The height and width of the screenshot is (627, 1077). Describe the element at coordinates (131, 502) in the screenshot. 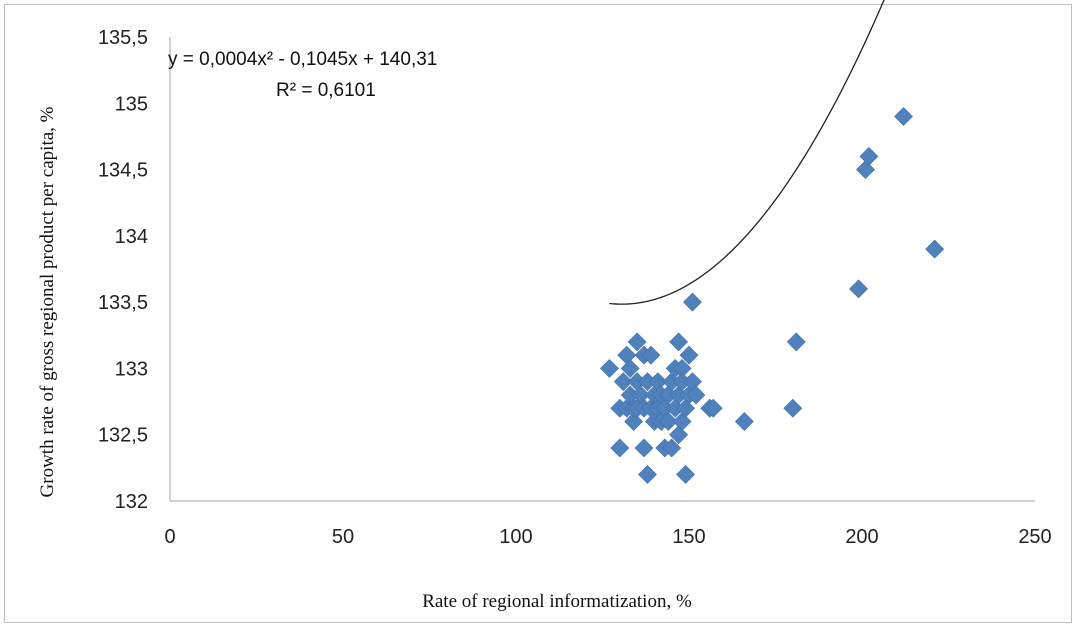

I see `y-tick-label: 132` at that location.